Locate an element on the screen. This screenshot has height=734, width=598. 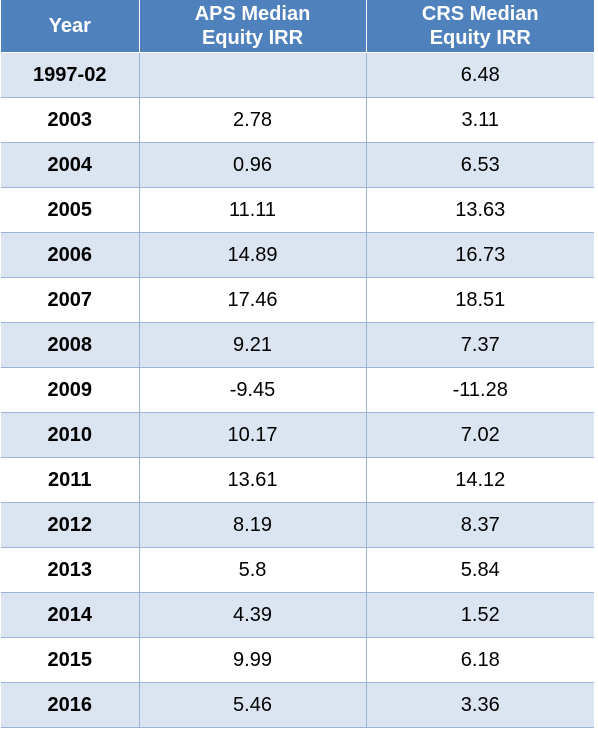
cell-year: 2016 is located at coordinates (70, 705).